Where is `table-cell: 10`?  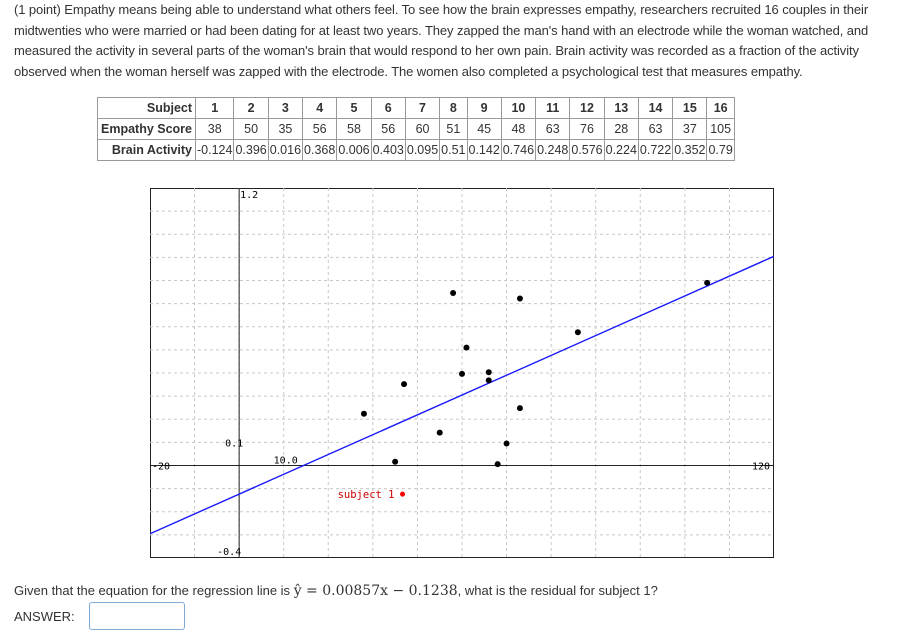
table-cell: 10 is located at coordinates (518, 108).